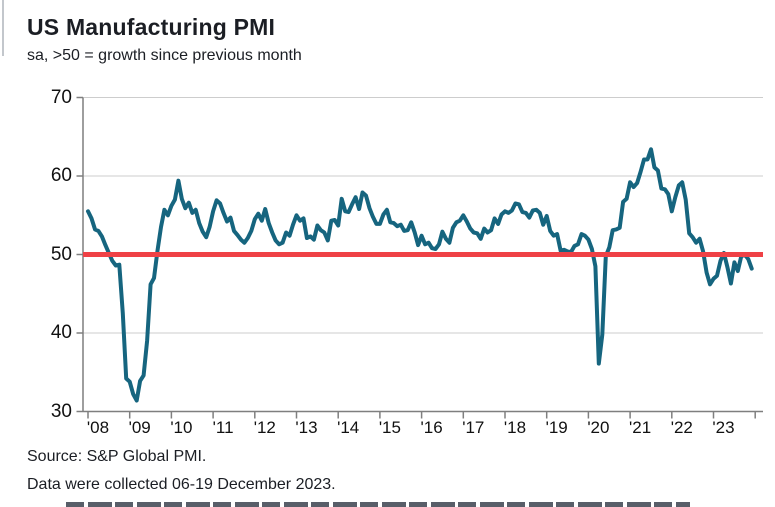 The height and width of the screenshot is (507, 775). Describe the element at coordinates (151, 27) in the screenshot. I see `chart-title: US Manufacturing PMI` at that location.